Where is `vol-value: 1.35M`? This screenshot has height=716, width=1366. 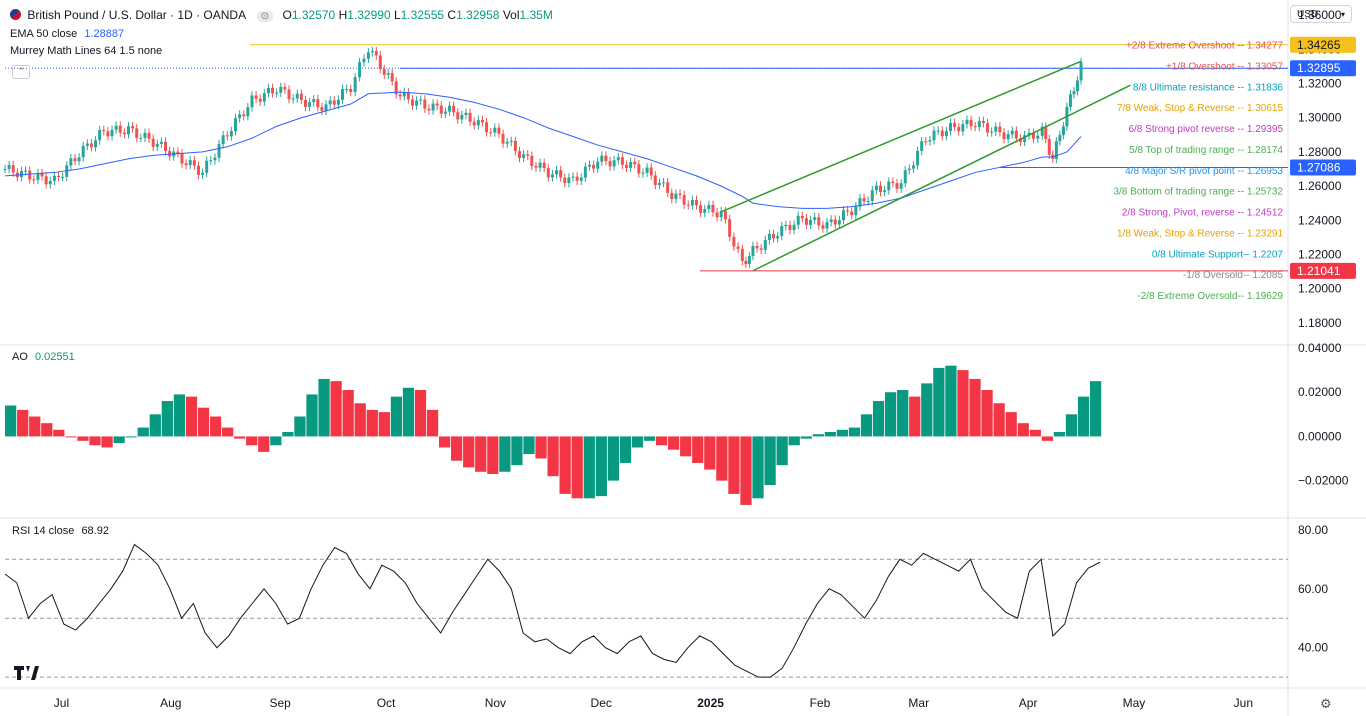 vol-value: 1.35M is located at coordinates (536, 15).